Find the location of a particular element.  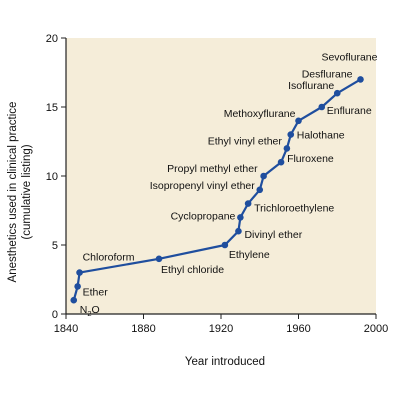

point-label: Ether is located at coordinates (96, 292).